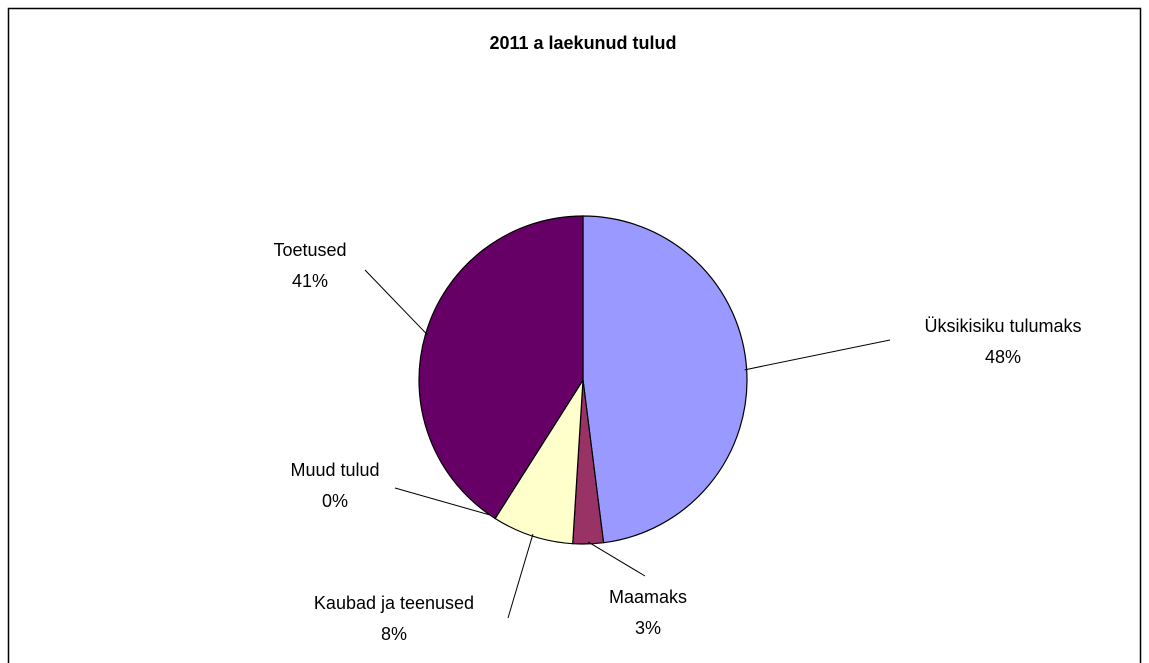 This screenshot has height=663, width=1149. Describe the element at coordinates (394, 634) in the screenshot. I see `slice-value-label: 8%` at that location.